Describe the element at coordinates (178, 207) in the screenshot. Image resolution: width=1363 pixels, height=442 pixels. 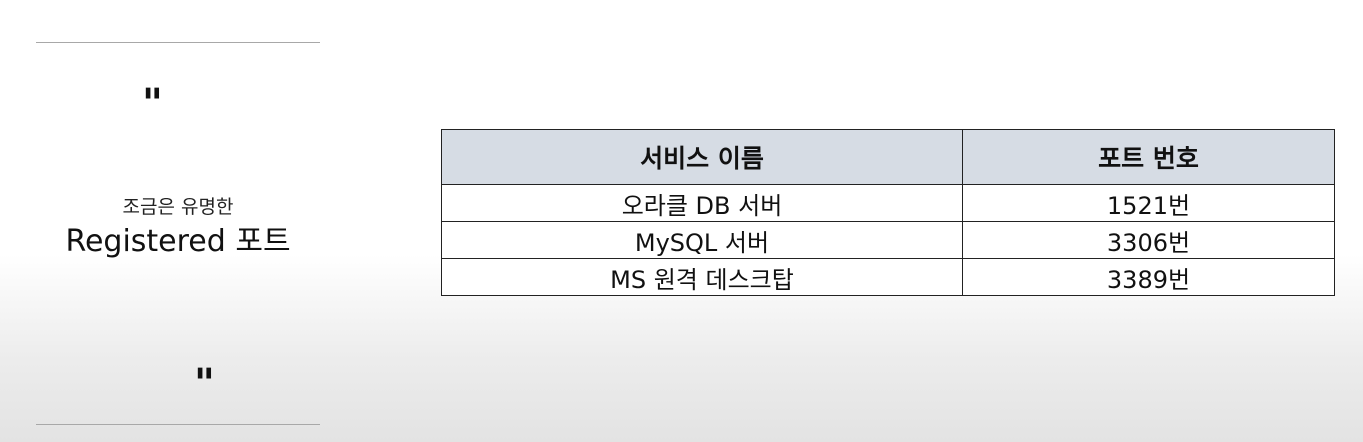
I see `slide-subtitle: 조금은 유명한` at that location.